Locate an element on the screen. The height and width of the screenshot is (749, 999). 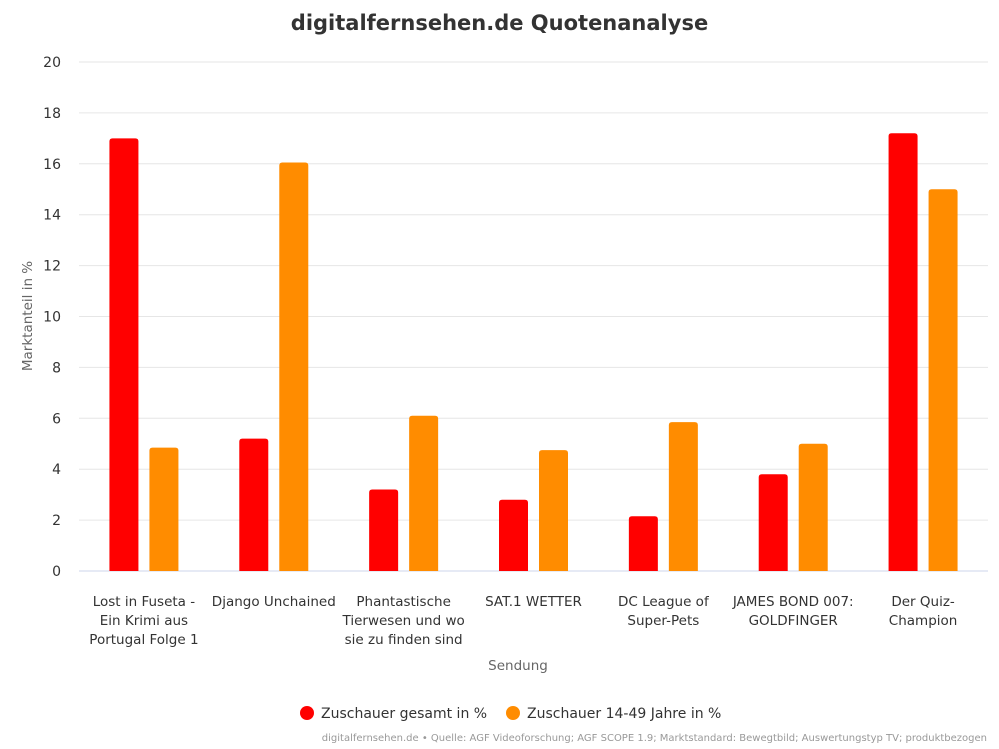
legend-label: Zuschauer 14-49 Jahre in % is located at coordinates (624, 714).